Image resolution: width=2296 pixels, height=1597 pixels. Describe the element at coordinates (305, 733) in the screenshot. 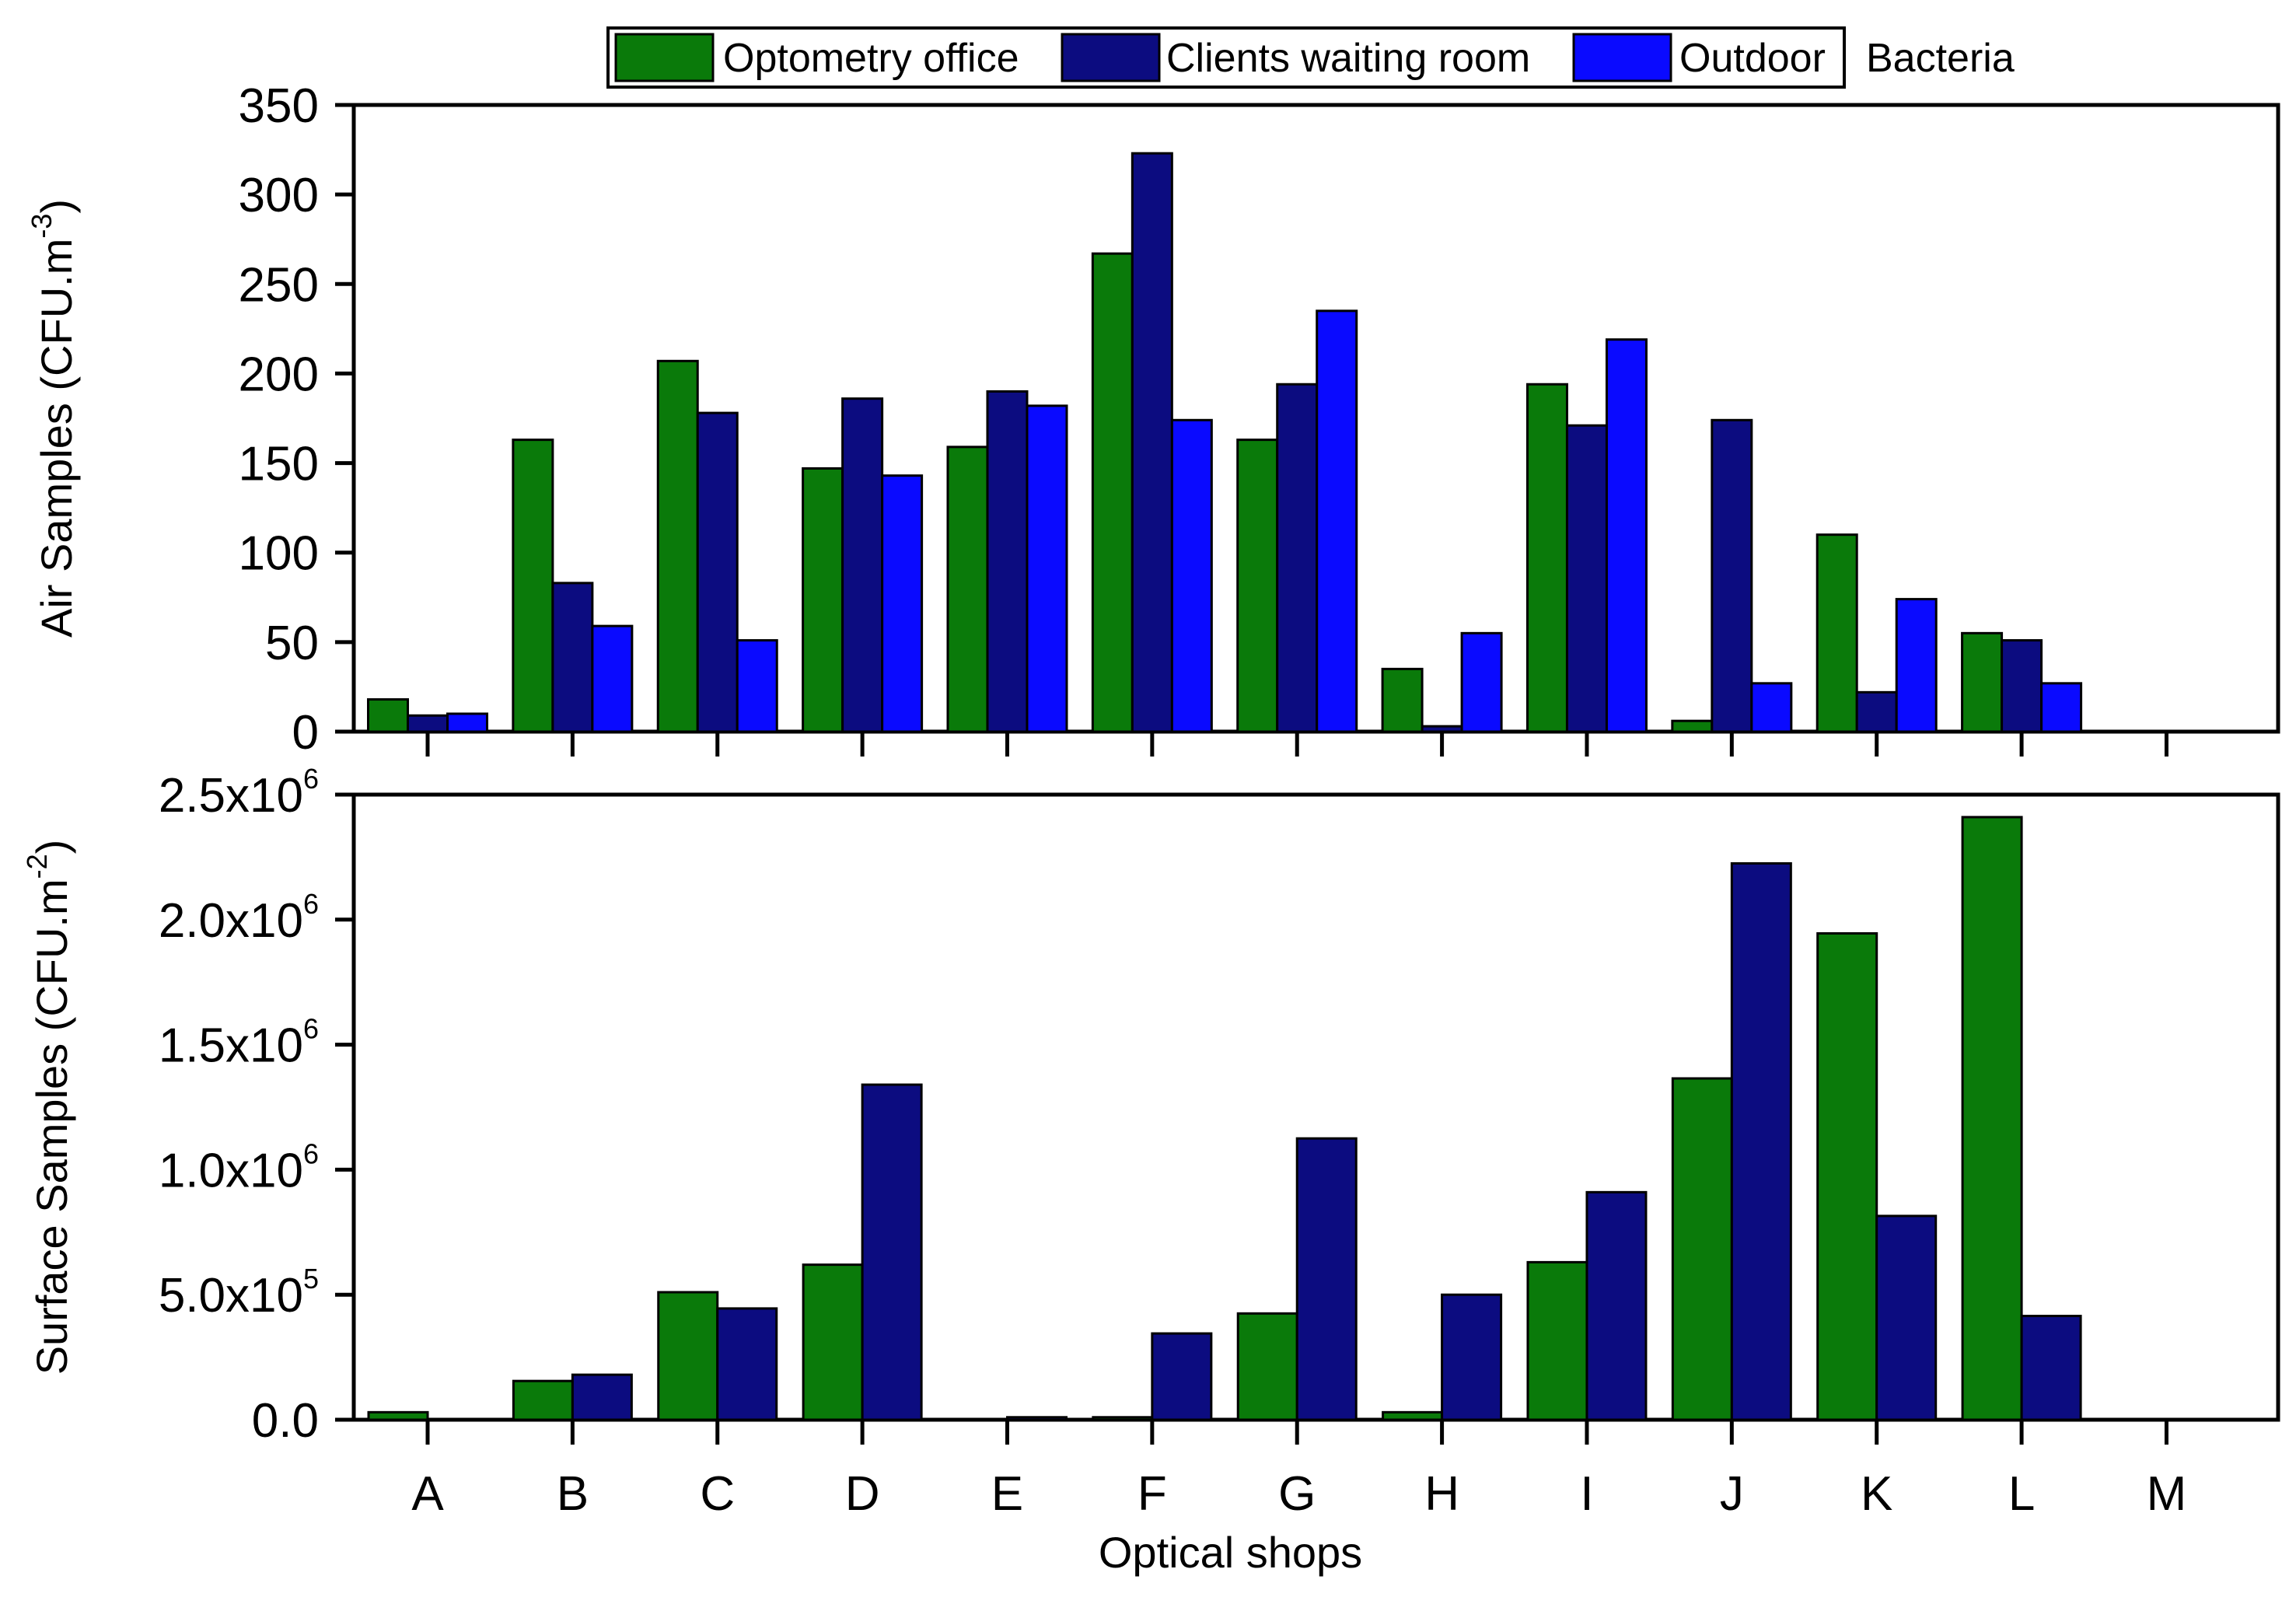

I see `air-y-tick-label: 0` at that location.